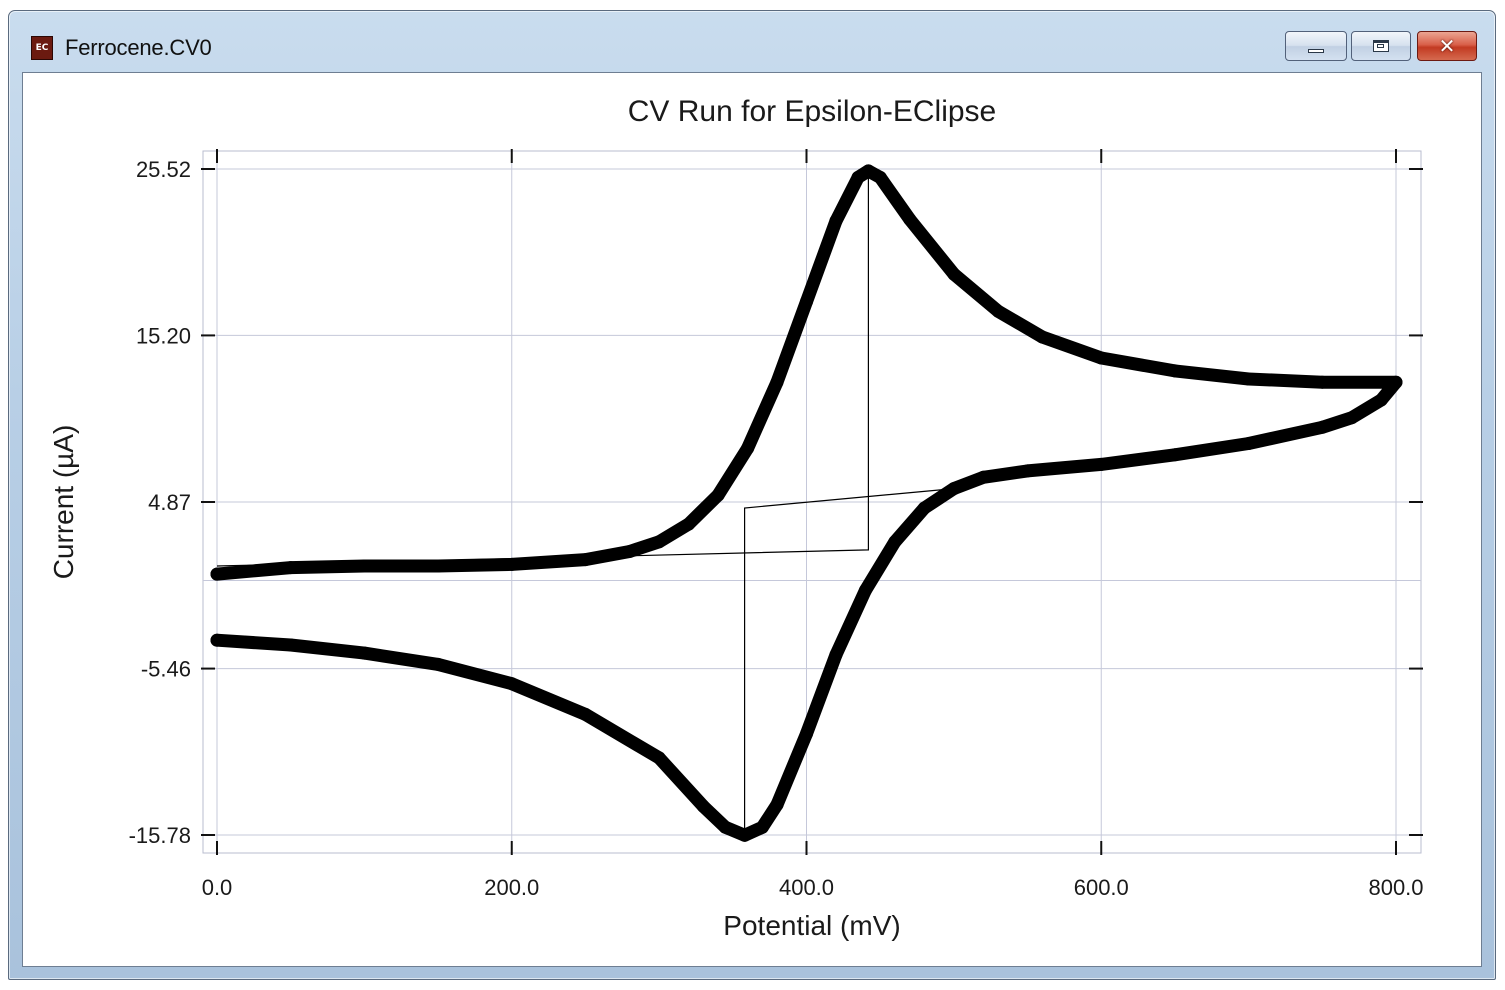 This screenshot has width=1505, height=990. Describe the element at coordinates (163, 169) in the screenshot. I see `y-tick-label: 25.52` at that location.